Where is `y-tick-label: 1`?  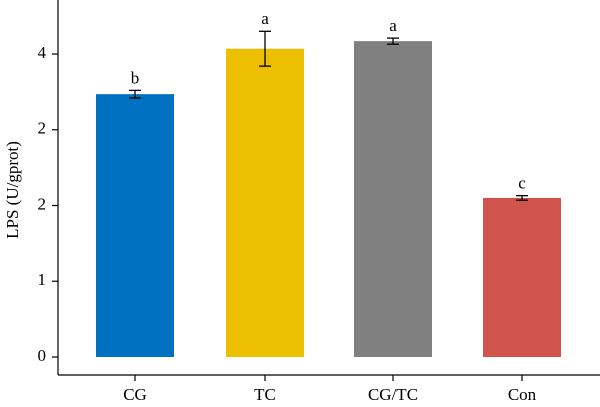 y-tick-label: 1 is located at coordinates (42, 279).